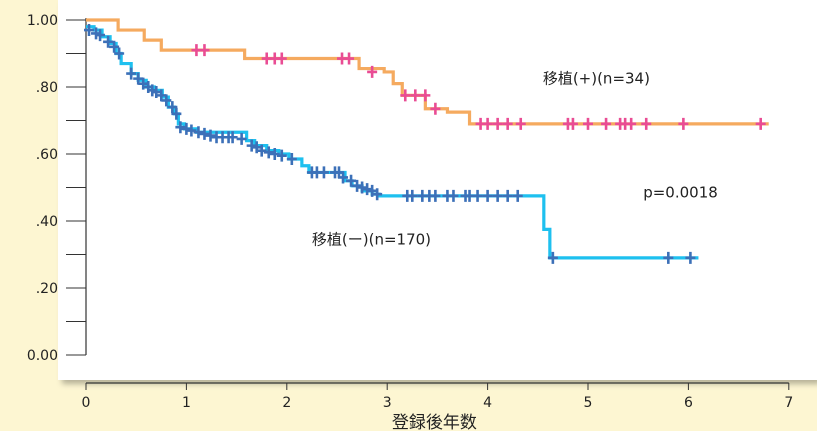  Describe the element at coordinates (371, 239) in the screenshot. I see `annotation-transplant-minus: 移植(ー)(n=170)` at that location.